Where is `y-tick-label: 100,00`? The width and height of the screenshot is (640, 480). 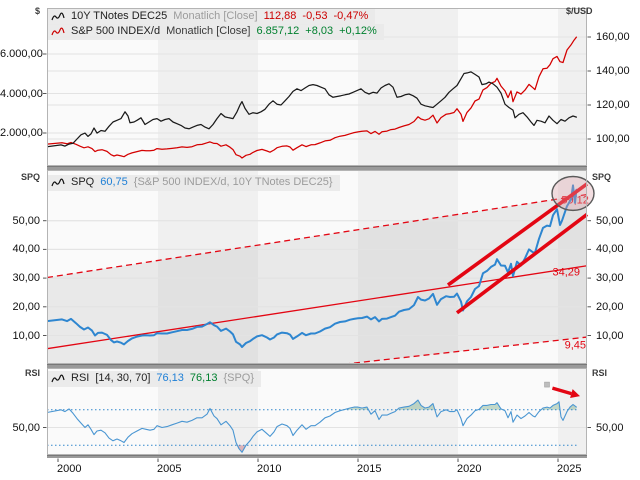 y-tick-label: 100,00 is located at coordinates (613, 139).